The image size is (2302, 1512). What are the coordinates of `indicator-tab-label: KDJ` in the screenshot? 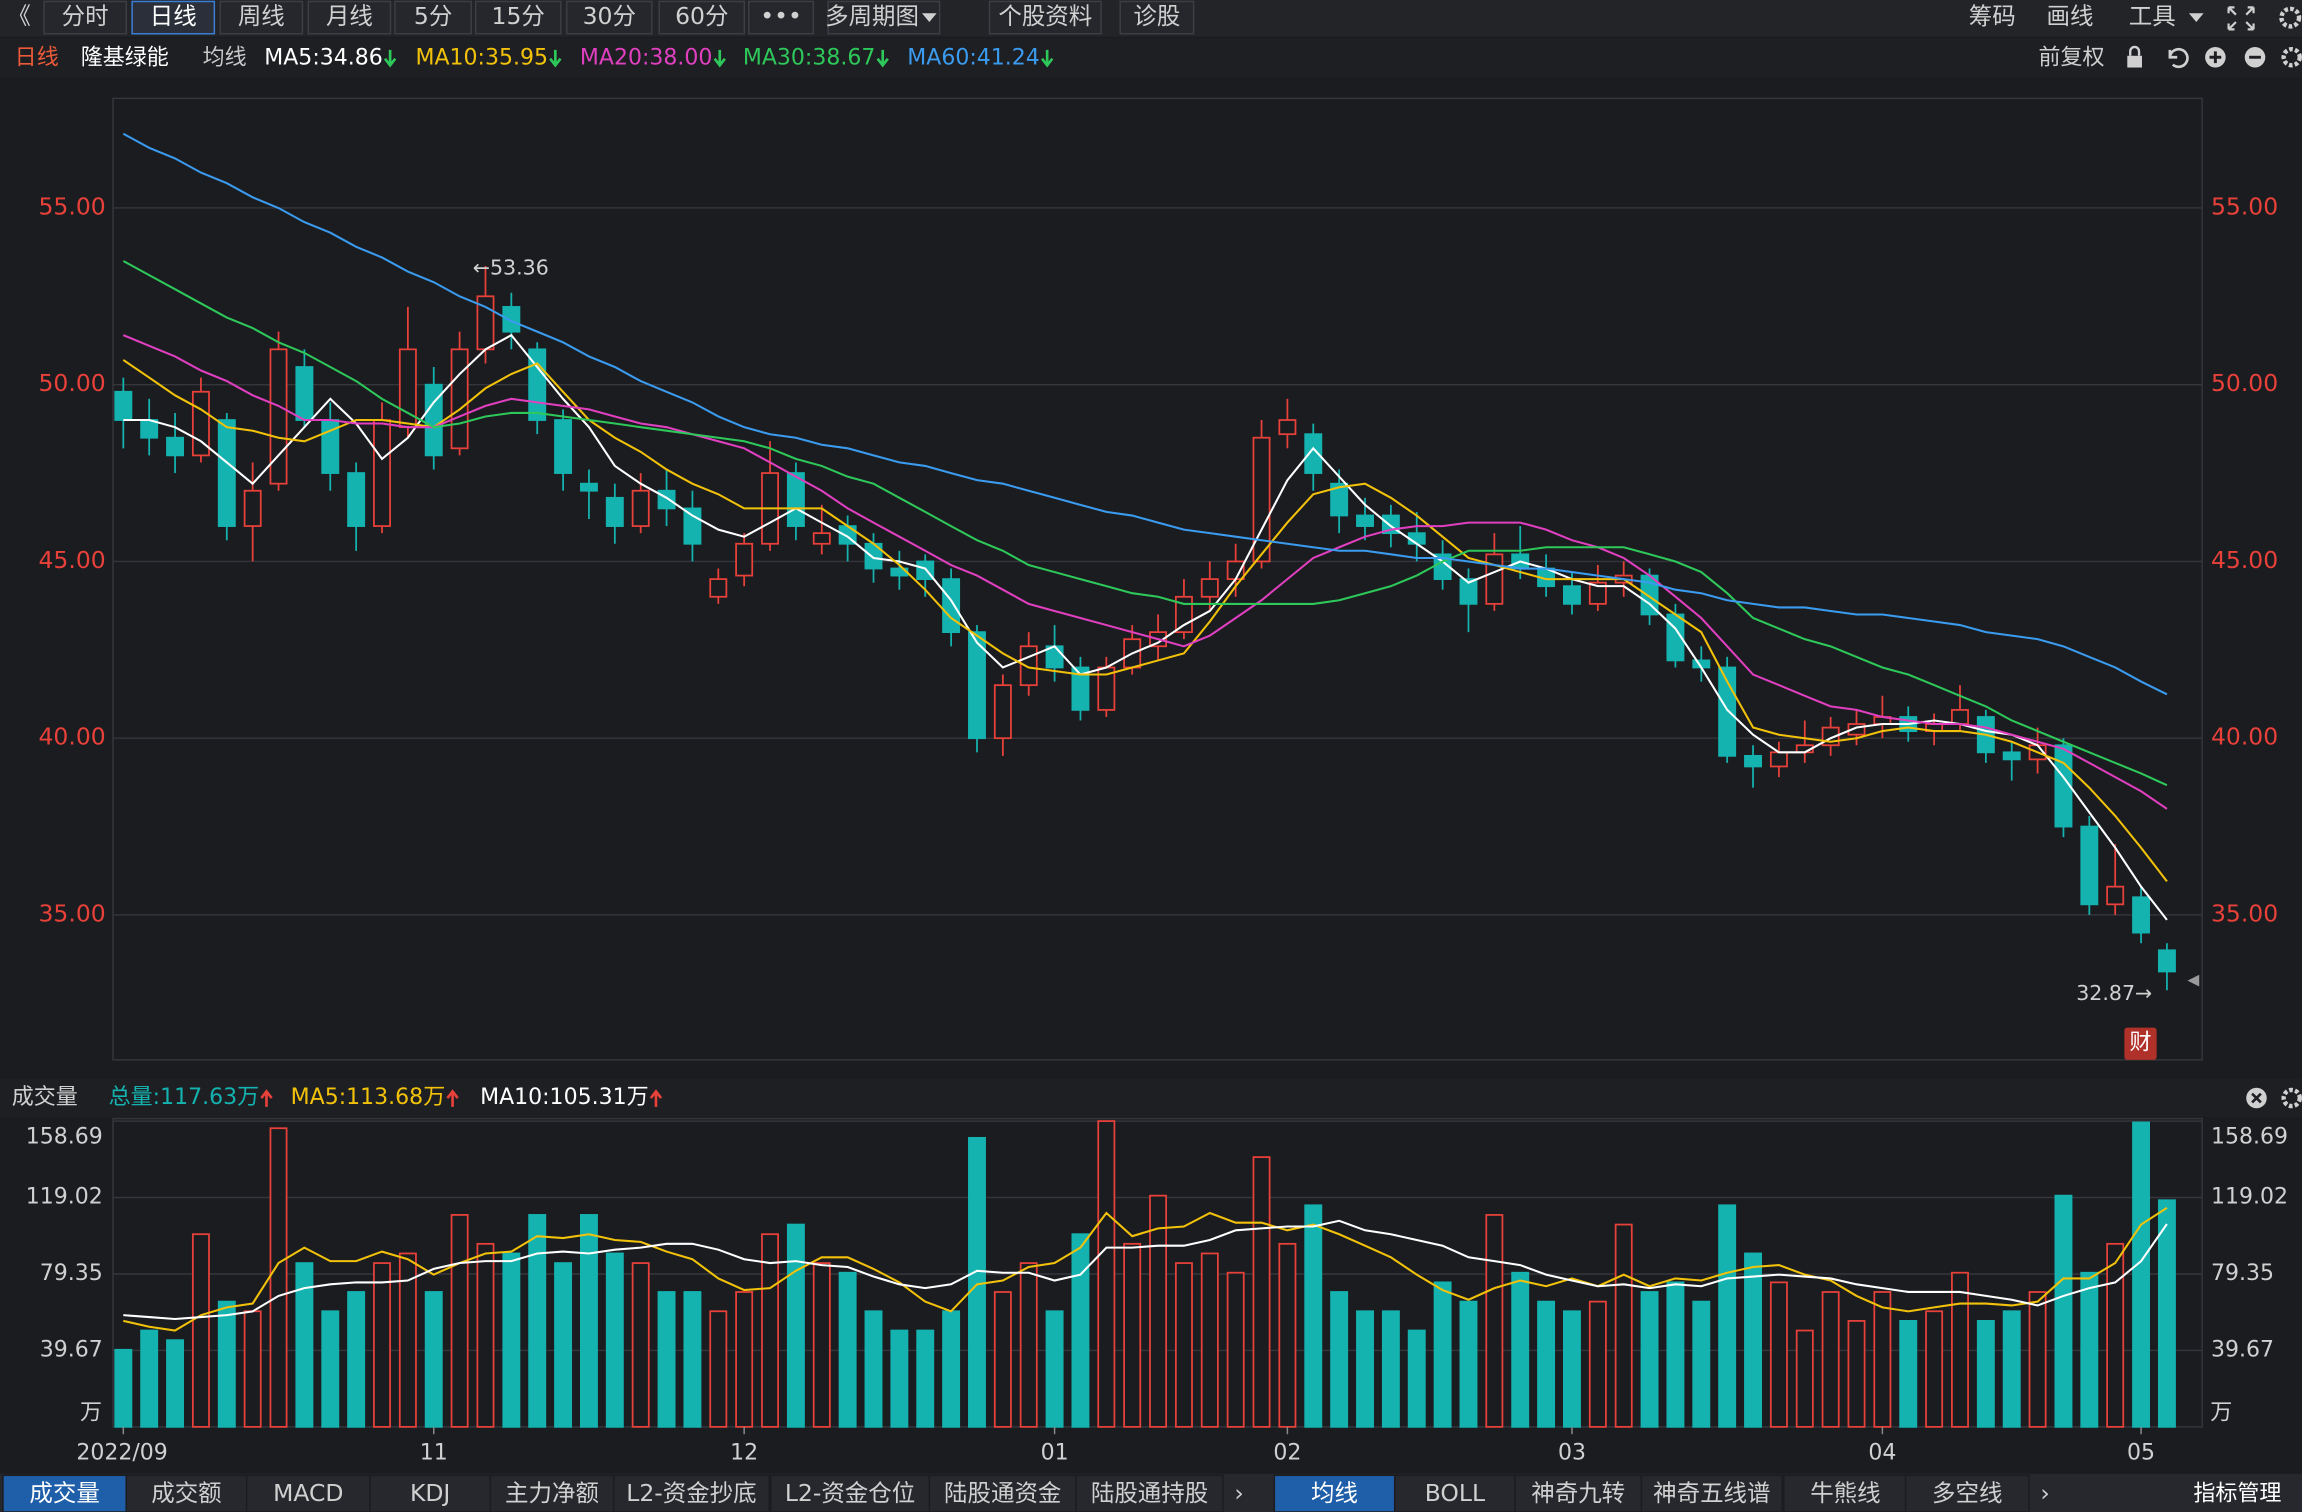 It's located at (430, 1493).